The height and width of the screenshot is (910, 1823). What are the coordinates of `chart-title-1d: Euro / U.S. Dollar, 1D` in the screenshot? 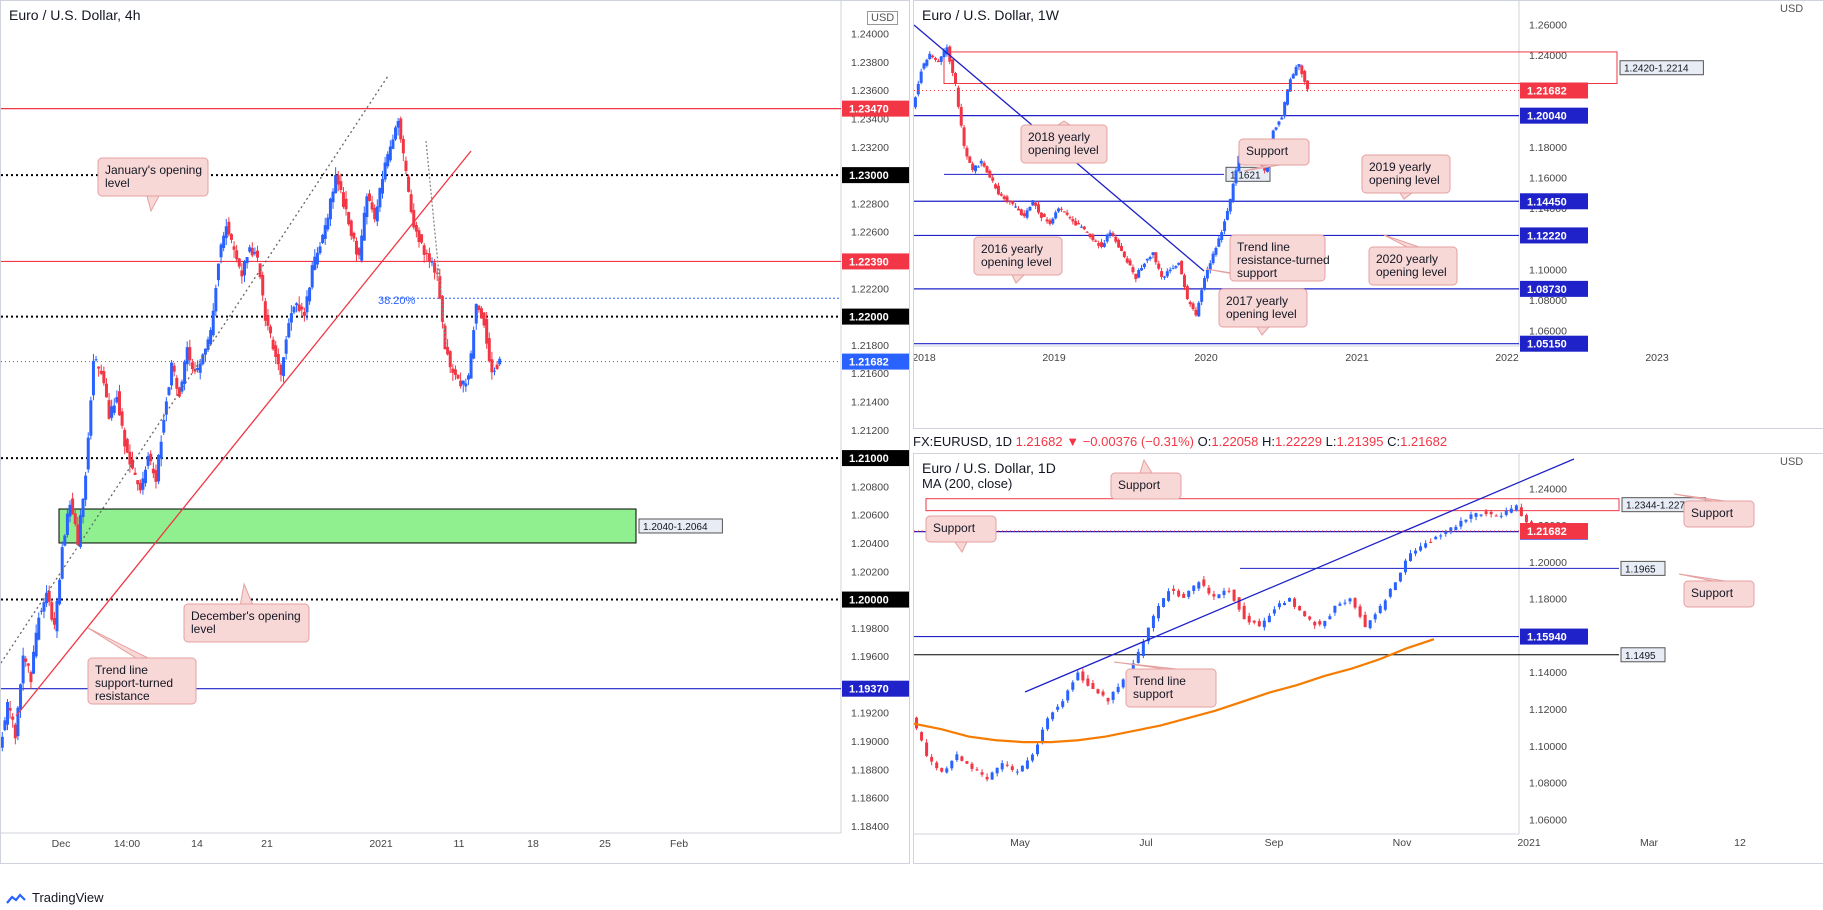 It's located at (989, 468).